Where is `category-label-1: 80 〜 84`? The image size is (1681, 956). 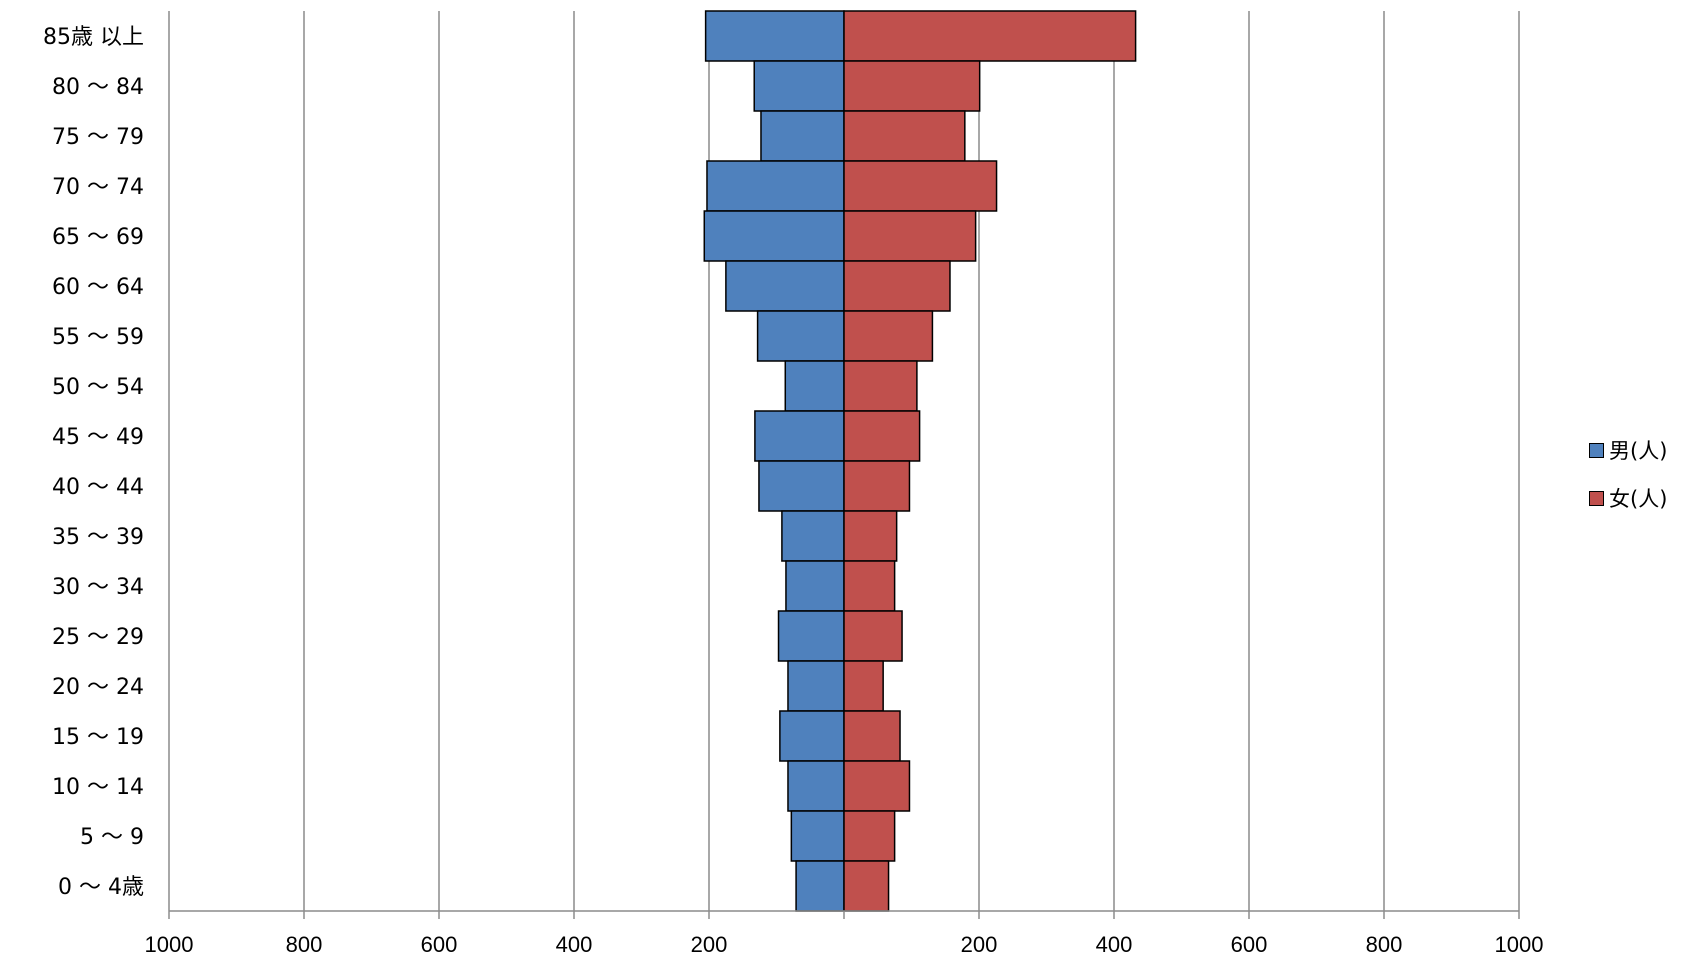 category-label-1: 80 〜 84 is located at coordinates (98, 87).